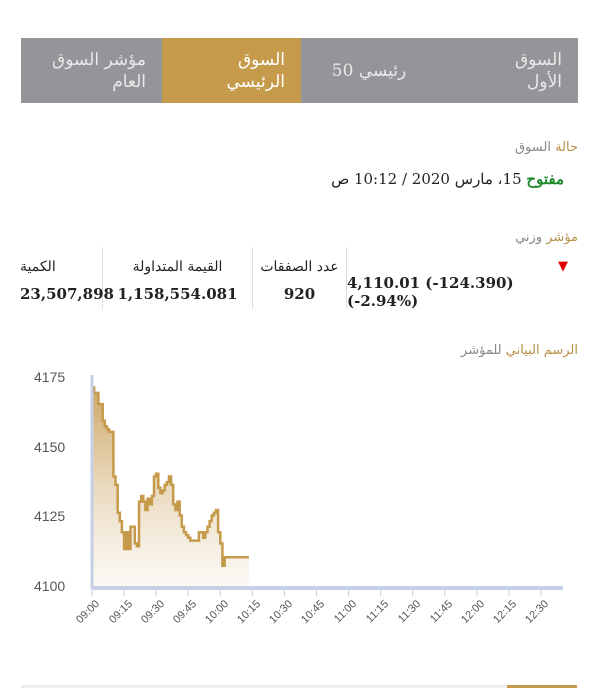 The width and height of the screenshot is (600, 688). Describe the element at coordinates (299, 294) in the screenshot. I see `deals-value: 920` at that location.